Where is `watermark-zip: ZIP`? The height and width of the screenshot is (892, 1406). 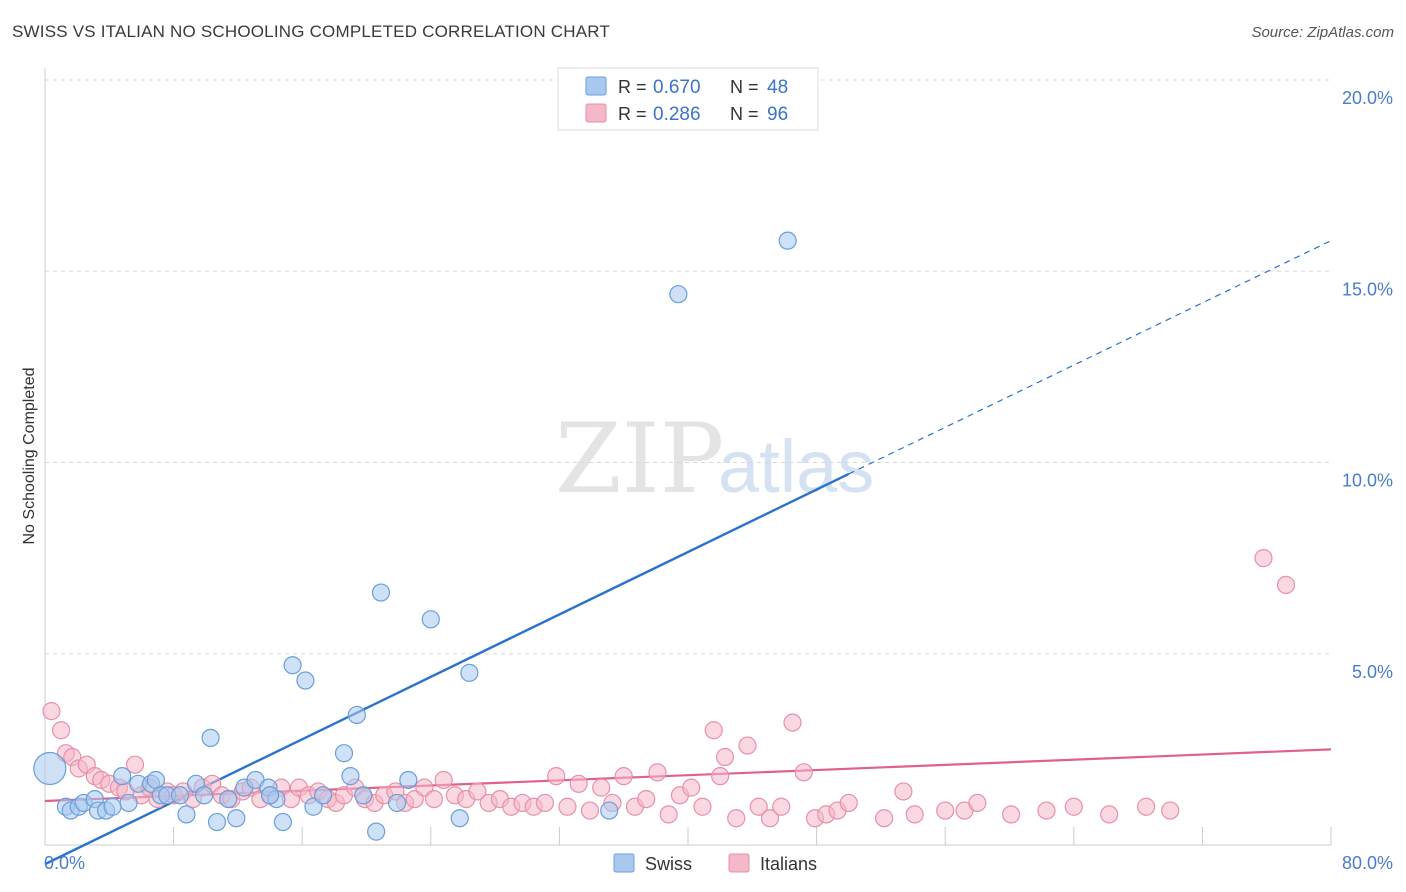 watermark-zip: ZIP is located at coordinates (639, 459).